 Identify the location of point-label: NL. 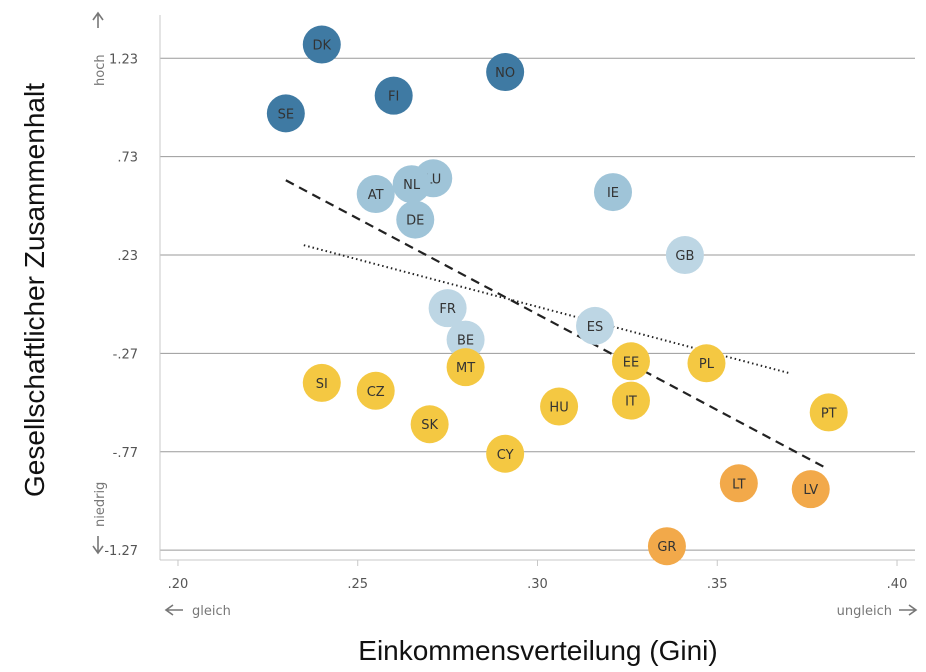
(412, 185).